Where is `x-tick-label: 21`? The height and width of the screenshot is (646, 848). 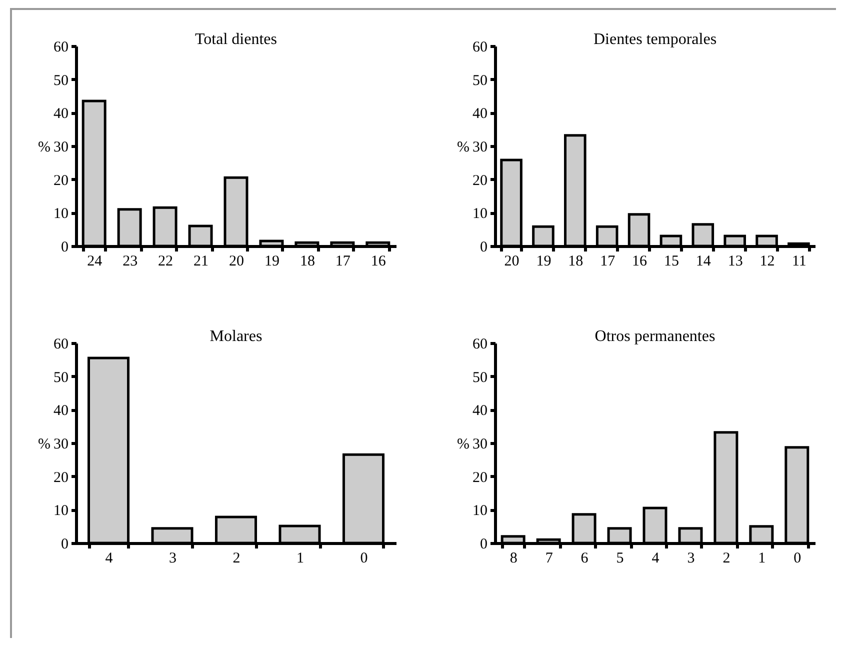 x-tick-label: 21 is located at coordinates (201, 262).